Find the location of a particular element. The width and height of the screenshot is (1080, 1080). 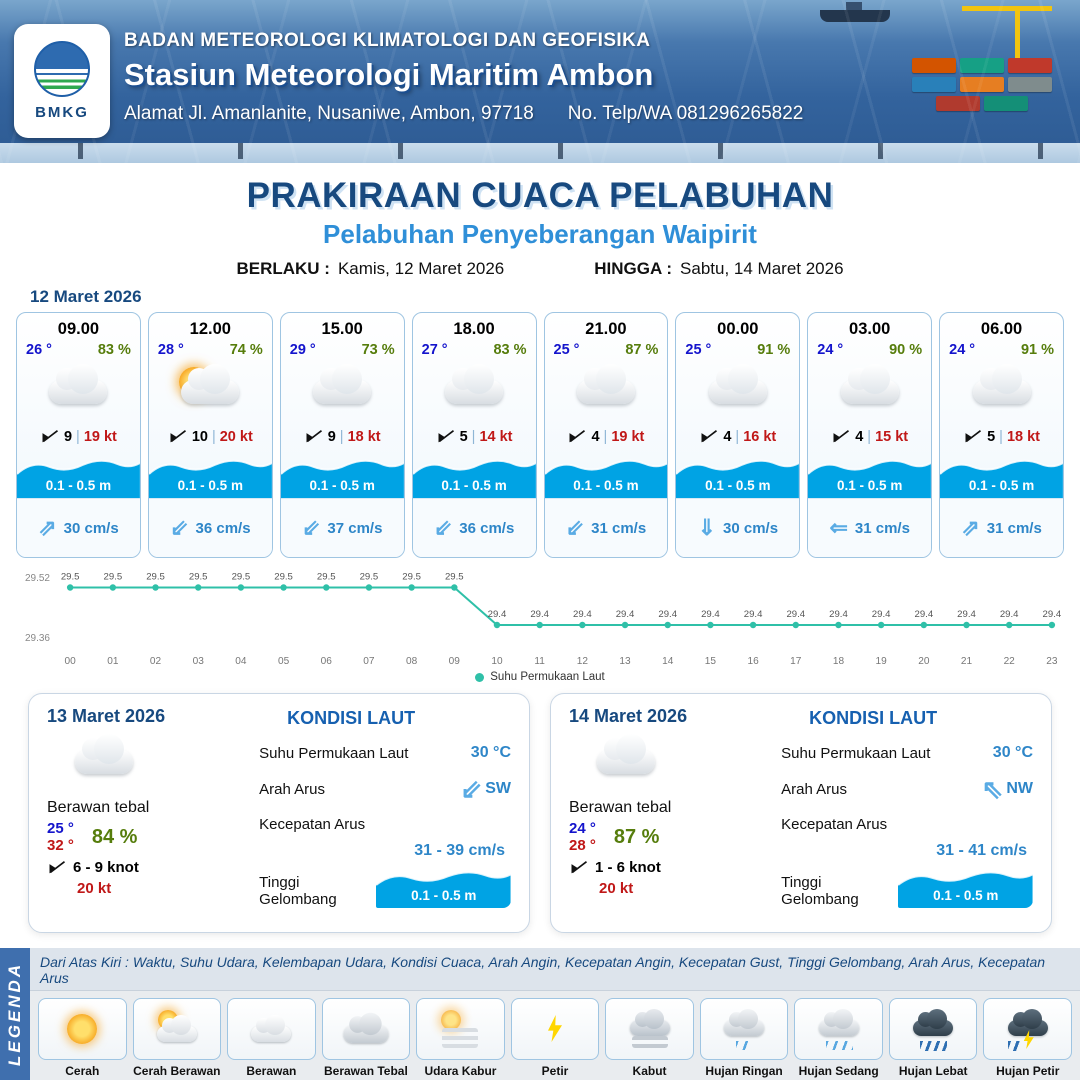

current-direction-row: Arah Arus ⇙ SW is located at coordinates (385, 789).